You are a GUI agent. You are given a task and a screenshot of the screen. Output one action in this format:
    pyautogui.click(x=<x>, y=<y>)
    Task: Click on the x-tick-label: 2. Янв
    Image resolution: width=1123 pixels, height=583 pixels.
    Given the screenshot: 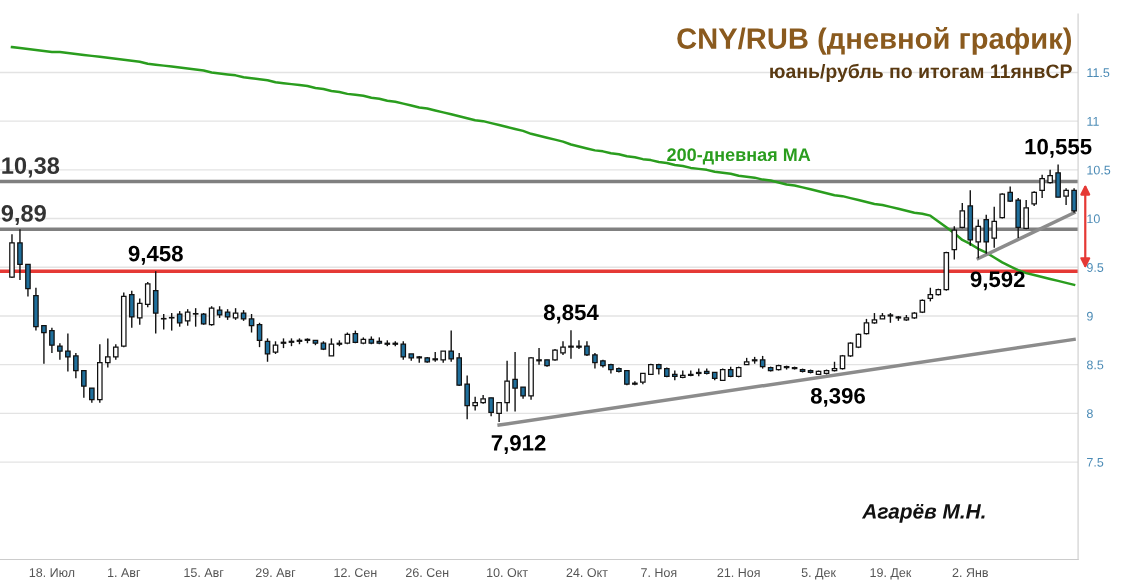 What is the action you would take?
    pyautogui.click(x=970, y=572)
    